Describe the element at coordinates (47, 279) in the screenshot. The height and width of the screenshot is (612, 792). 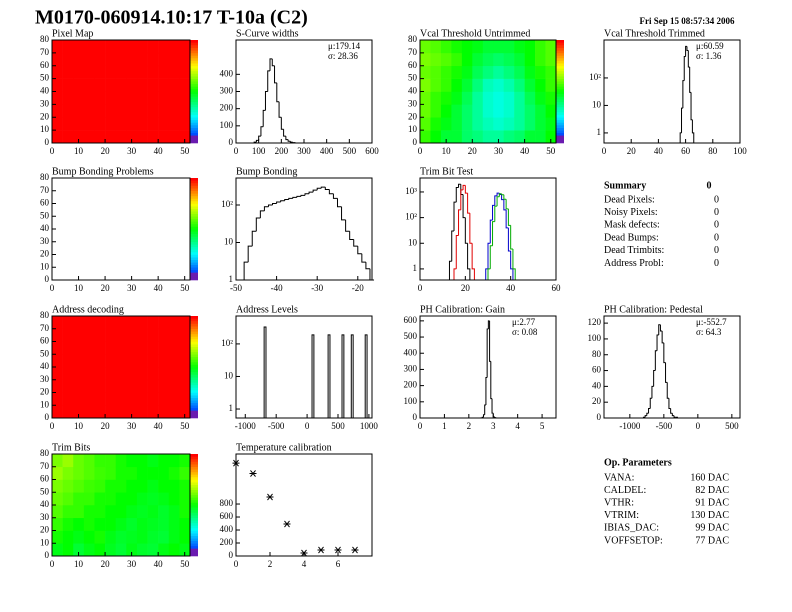
I see `y-tick-label: 0` at that location.